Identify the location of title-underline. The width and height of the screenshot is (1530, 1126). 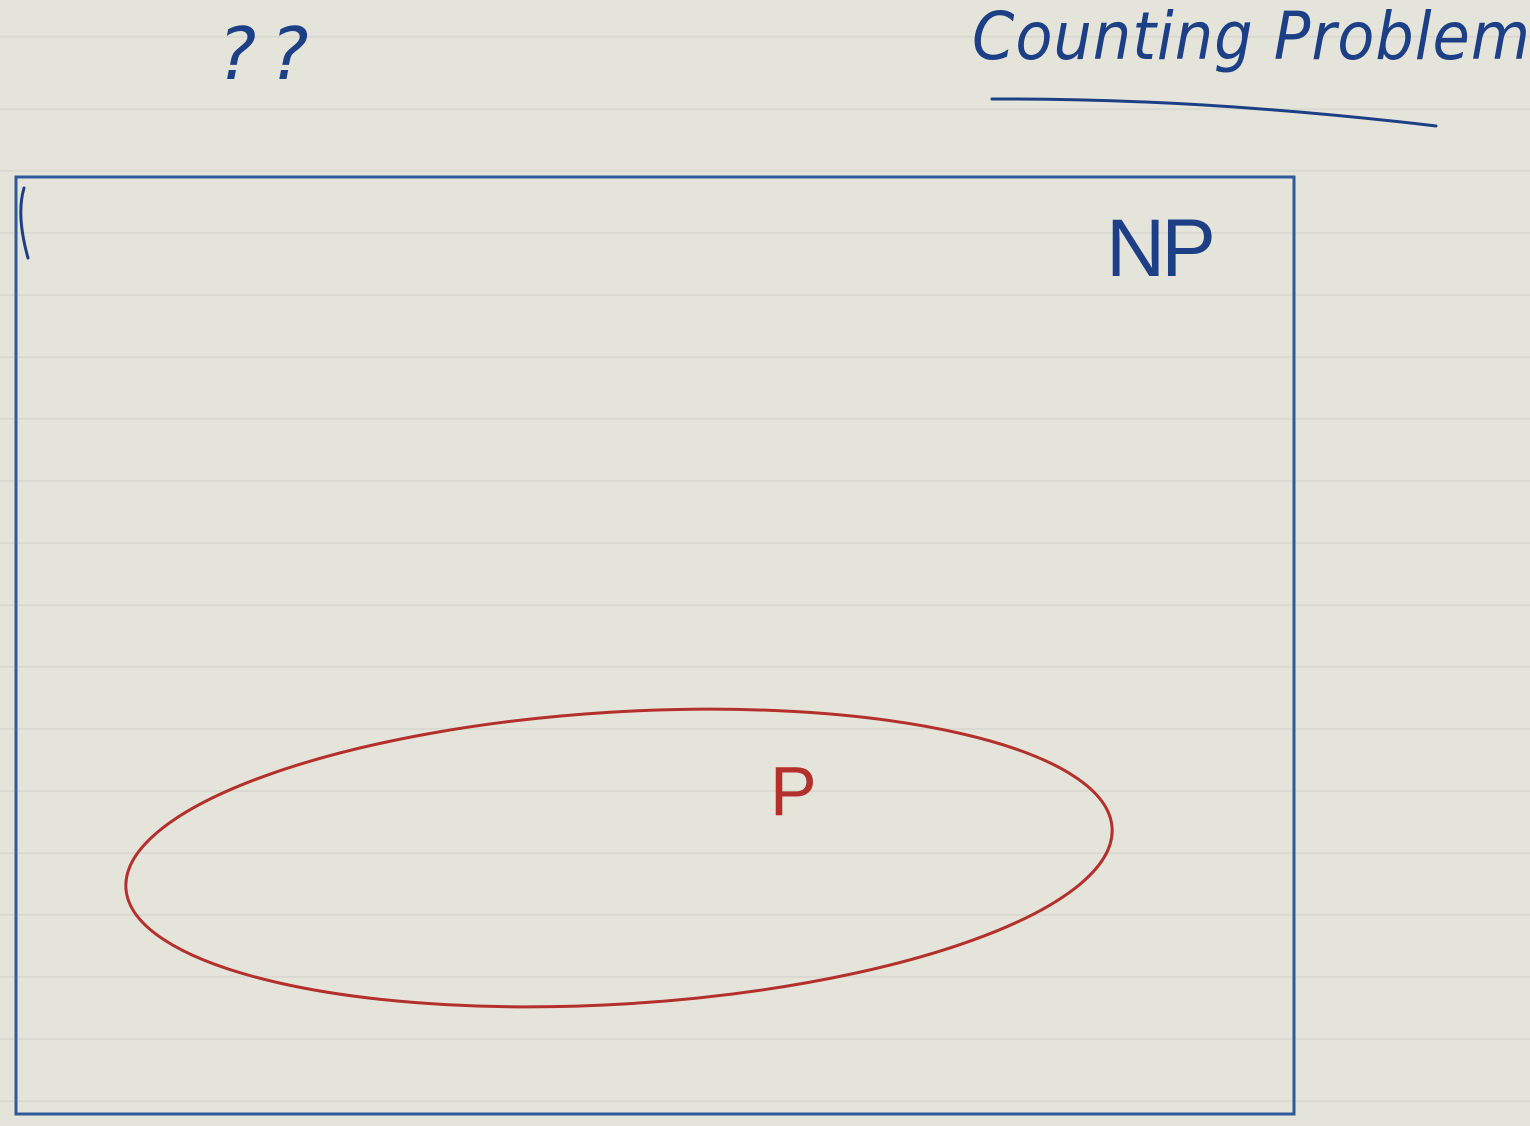
(1214, 112).